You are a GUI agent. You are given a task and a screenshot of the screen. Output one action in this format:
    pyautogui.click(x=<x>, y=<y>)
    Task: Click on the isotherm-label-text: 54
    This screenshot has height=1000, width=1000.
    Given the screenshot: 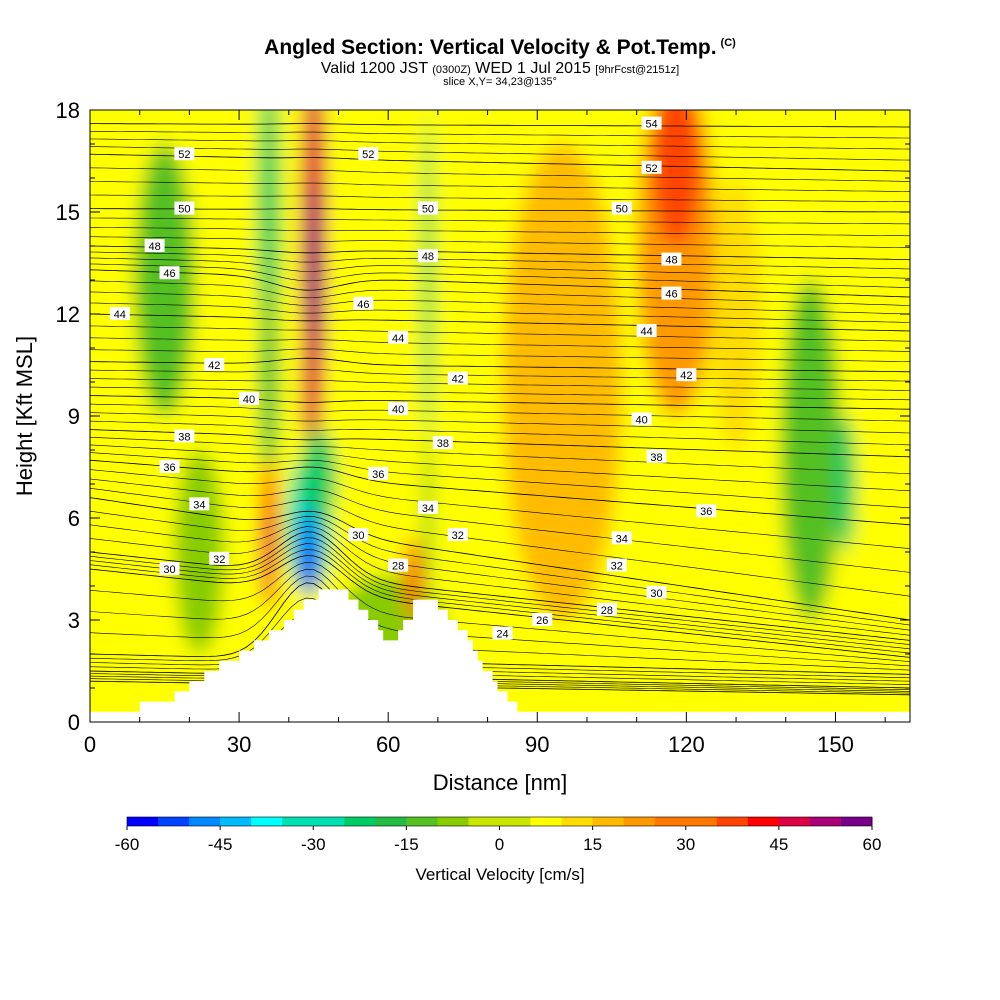 What is the action you would take?
    pyautogui.click(x=651, y=125)
    